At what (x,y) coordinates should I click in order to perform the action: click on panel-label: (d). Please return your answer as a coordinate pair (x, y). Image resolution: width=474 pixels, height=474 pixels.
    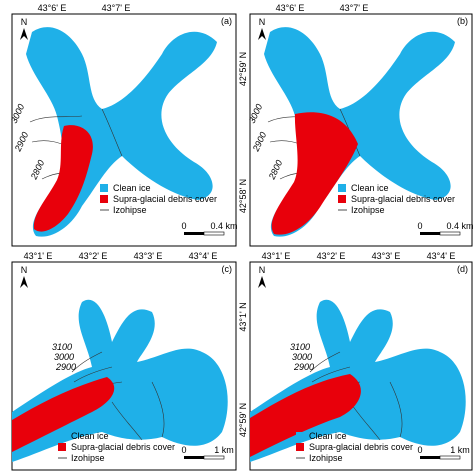
    Looking at the image, I should click on (462, 269).